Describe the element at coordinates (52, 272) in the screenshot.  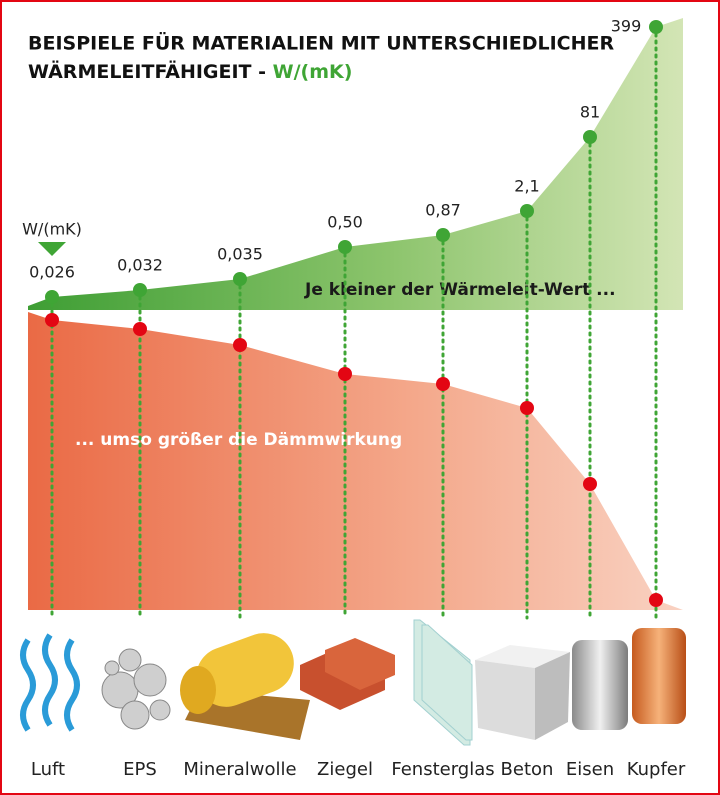
I see `value-label: 0,026` at that location.